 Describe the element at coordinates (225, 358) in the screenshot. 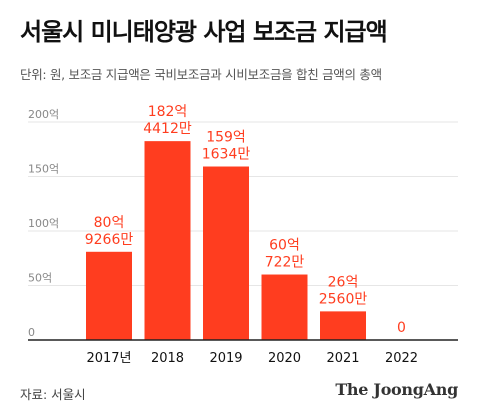

I see `x-tick-label: 2019` at that location.